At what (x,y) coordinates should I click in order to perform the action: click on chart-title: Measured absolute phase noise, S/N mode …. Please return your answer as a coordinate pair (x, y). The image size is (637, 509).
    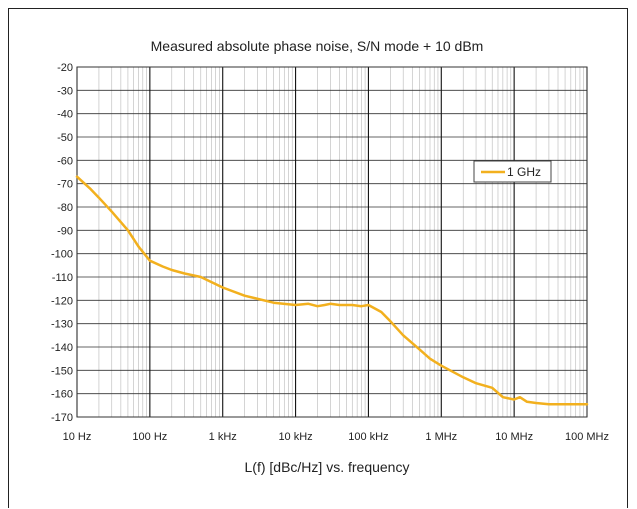
    Looking at the image, I should click on (317, 46).